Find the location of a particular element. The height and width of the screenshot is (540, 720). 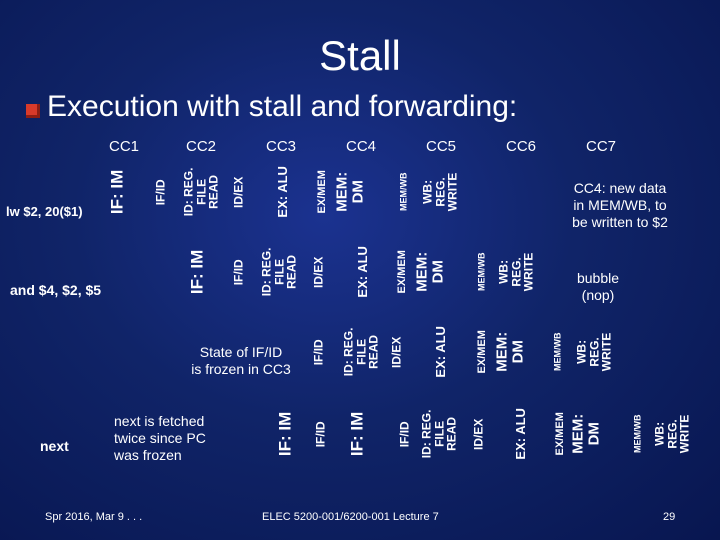

instr-lw-label: lw $2, 20($1) is located at coordinates (44, 211).